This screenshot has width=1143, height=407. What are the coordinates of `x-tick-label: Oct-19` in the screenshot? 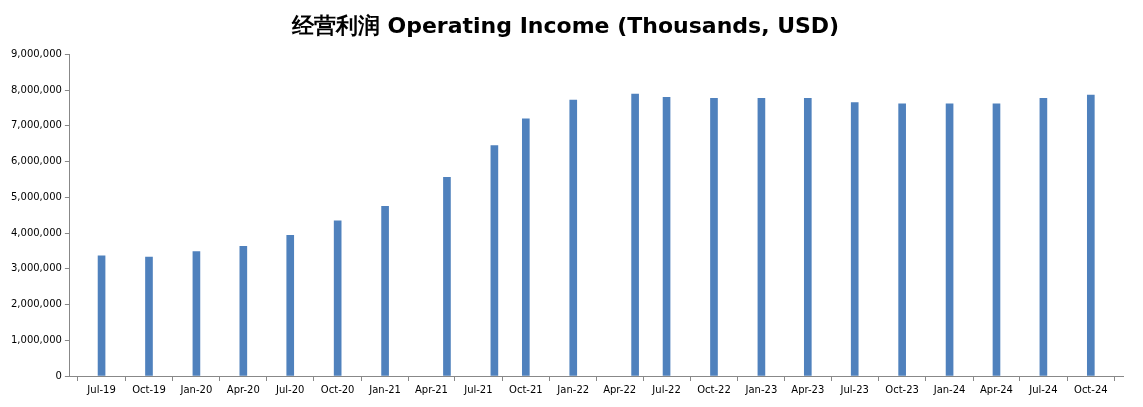 It's located at (149, 389).